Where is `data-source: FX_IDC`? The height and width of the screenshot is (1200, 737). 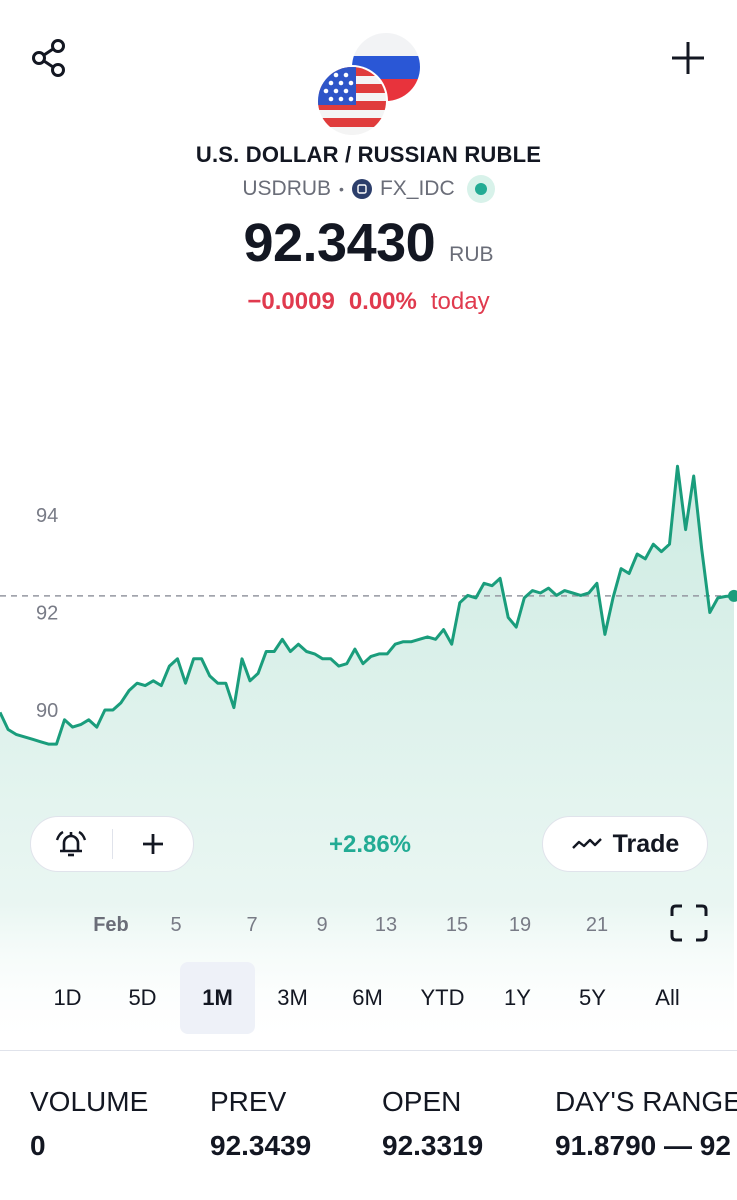 data-source: FX_IDC is located at coordinates (417, 188).